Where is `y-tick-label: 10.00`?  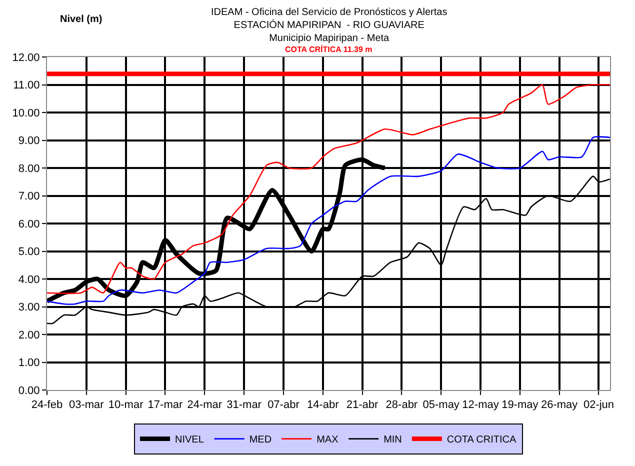 y-tick-label: 10.00 is located at coordinates (26, 113).